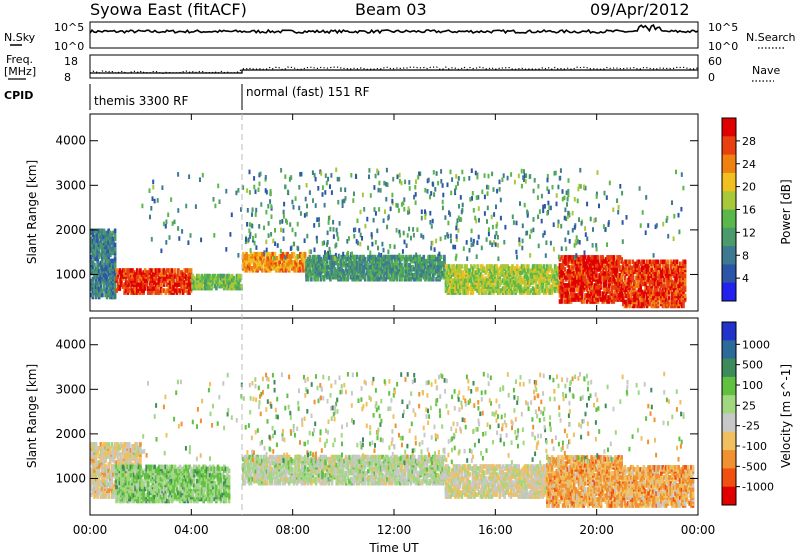  I want to click on freq-label-1: Freq., so click(19, 59).